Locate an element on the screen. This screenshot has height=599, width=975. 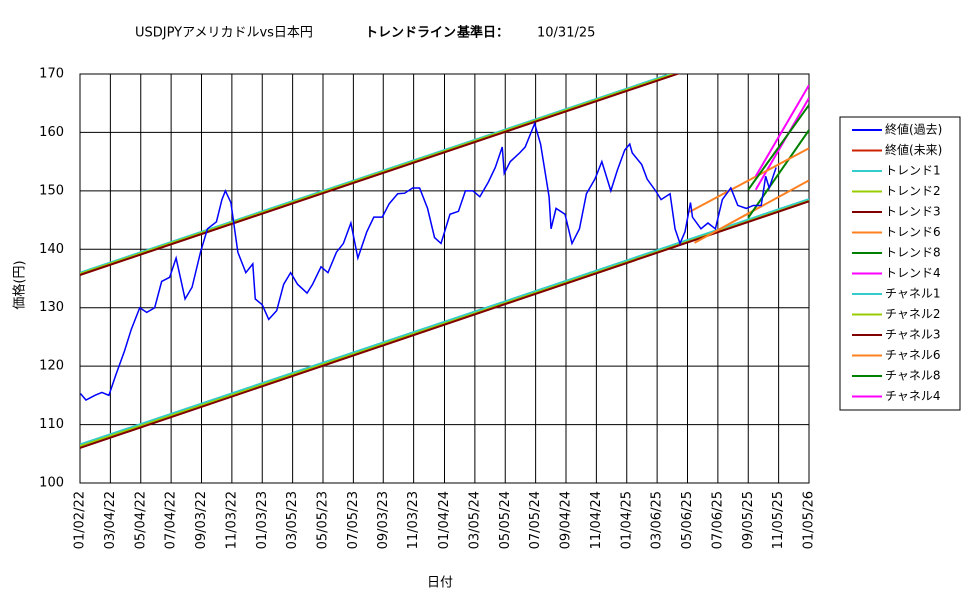
x-tick-label: 01/02/22 is located at coordinates (80, 520).